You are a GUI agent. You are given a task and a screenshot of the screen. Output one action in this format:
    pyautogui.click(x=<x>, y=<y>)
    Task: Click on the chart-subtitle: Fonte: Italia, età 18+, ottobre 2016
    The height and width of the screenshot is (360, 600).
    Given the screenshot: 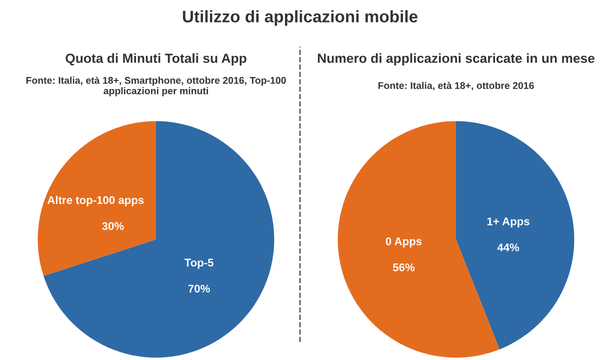 What is the action you would take?
    pyautogui.click(x=456, y=86)
    